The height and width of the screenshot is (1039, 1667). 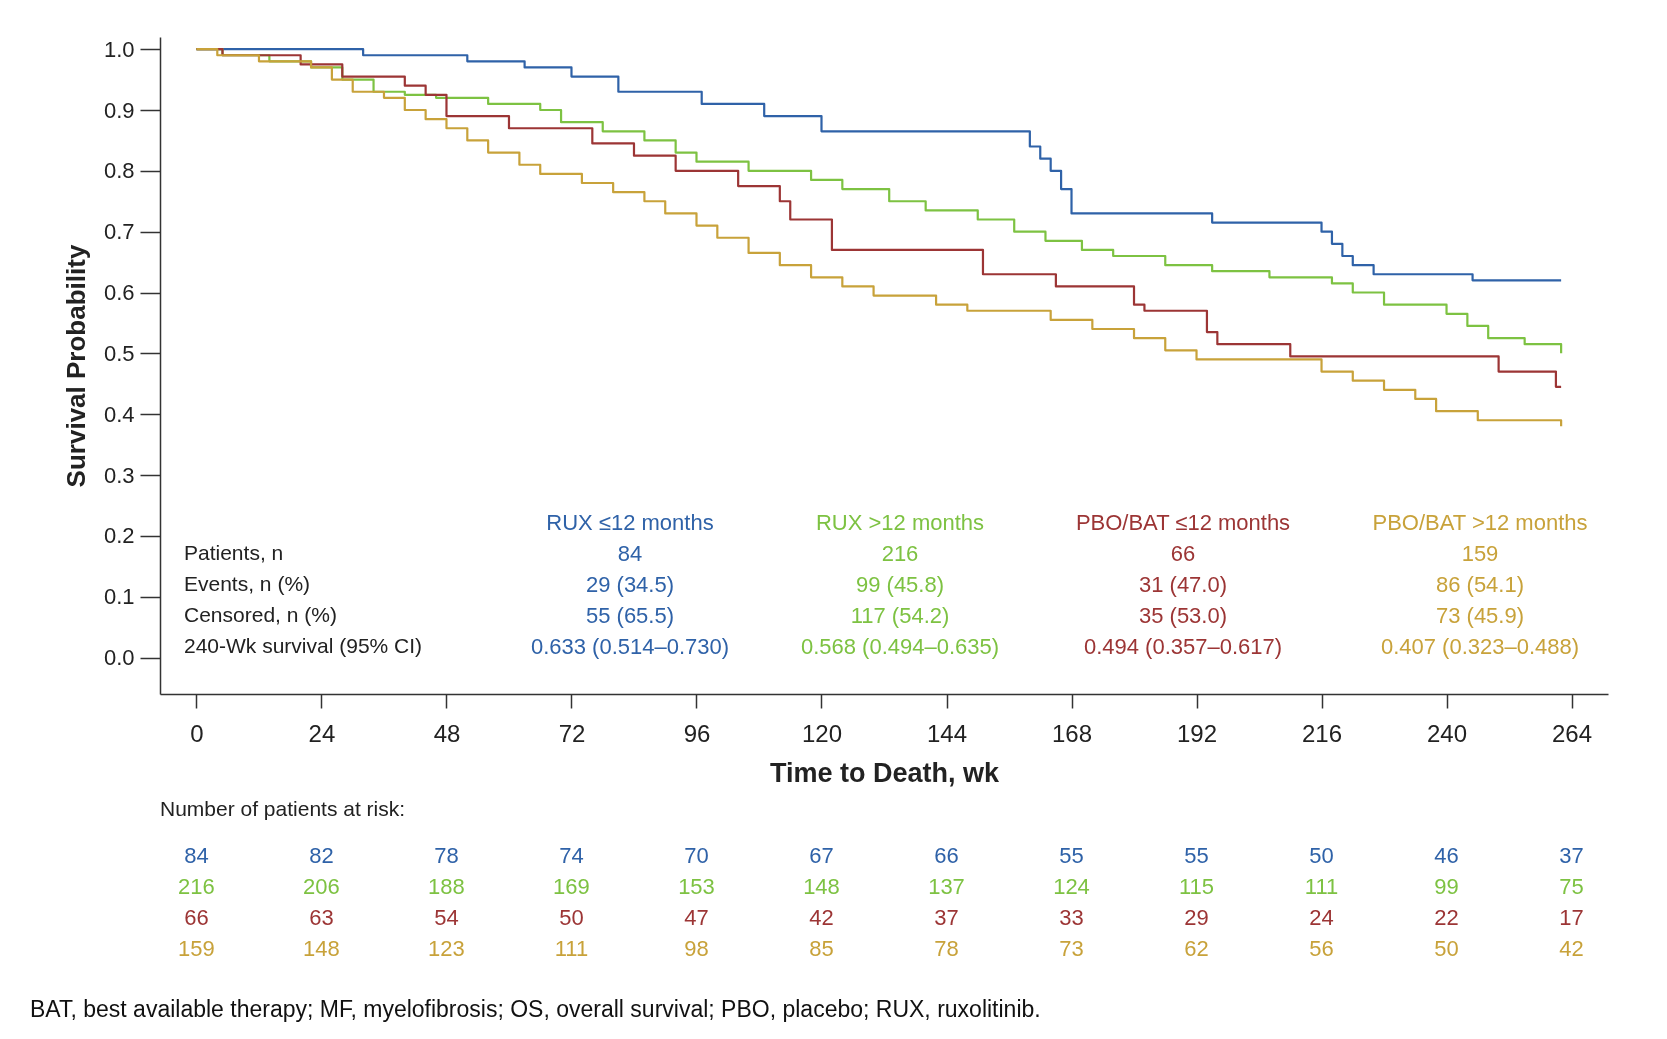 What do you see at coordinates (196, 886) in the screenshot?
I see `text: 216` at bounding box center [196, 886].